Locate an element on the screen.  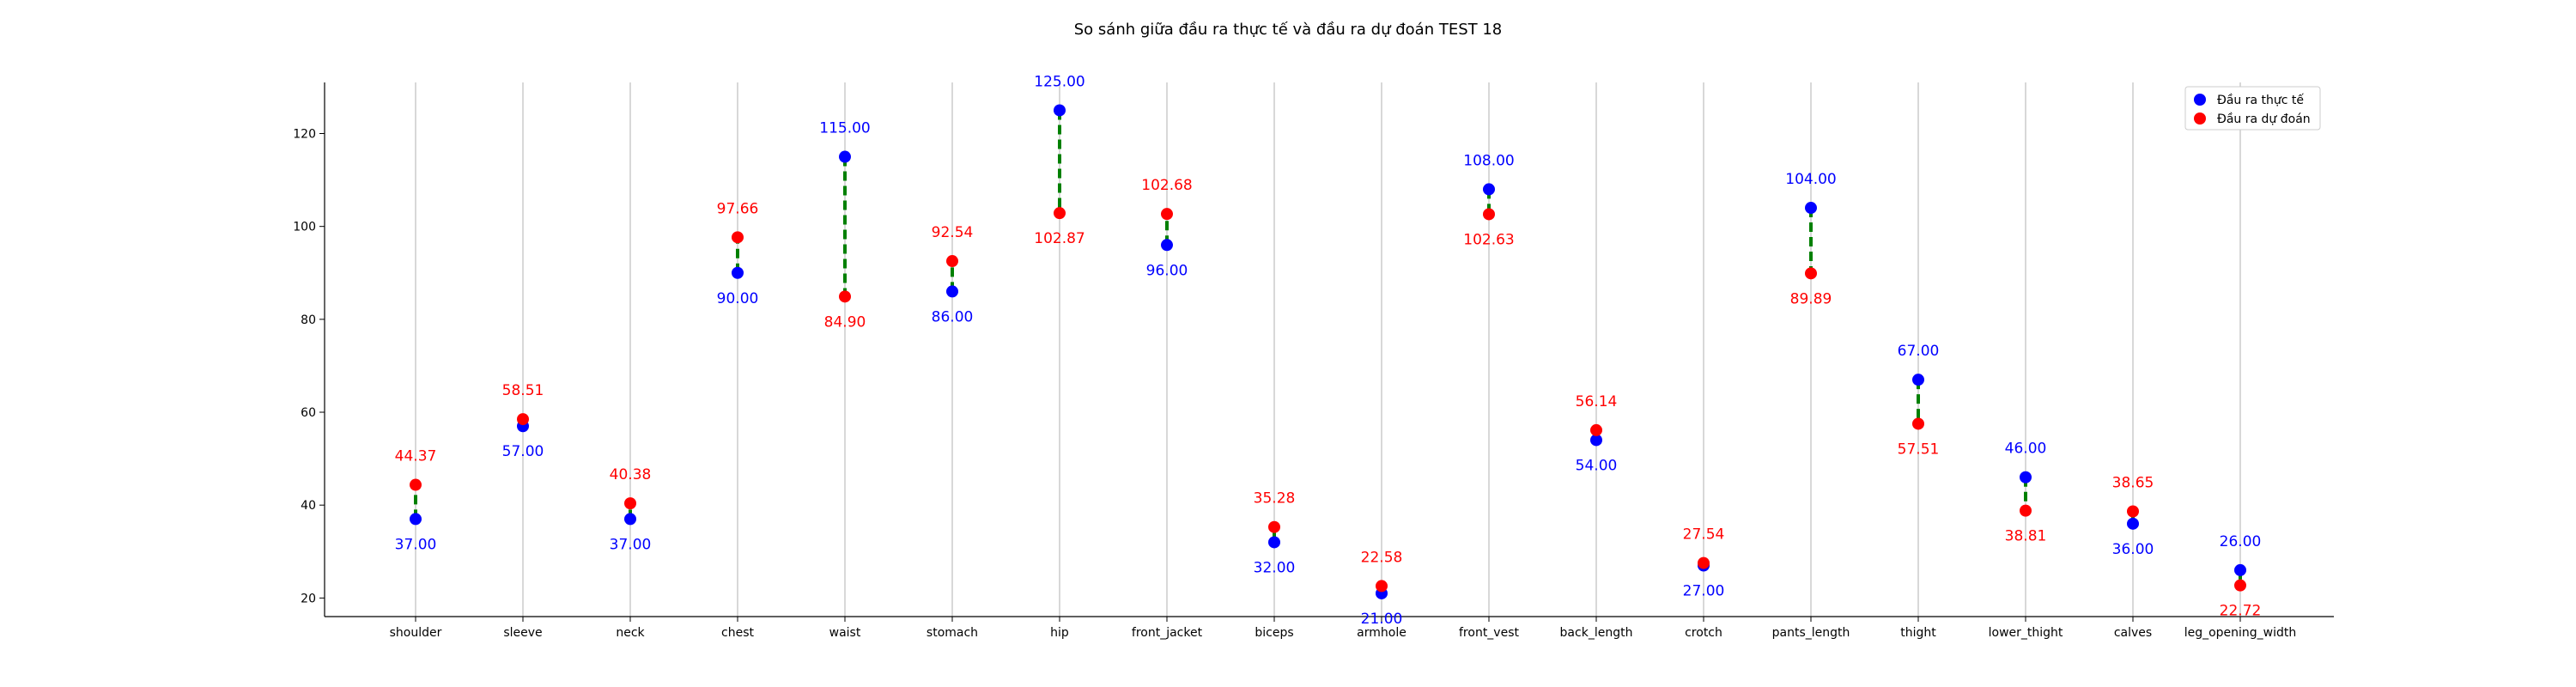
predicted-value-label: 40.38 is located at coordinates (631, 474).